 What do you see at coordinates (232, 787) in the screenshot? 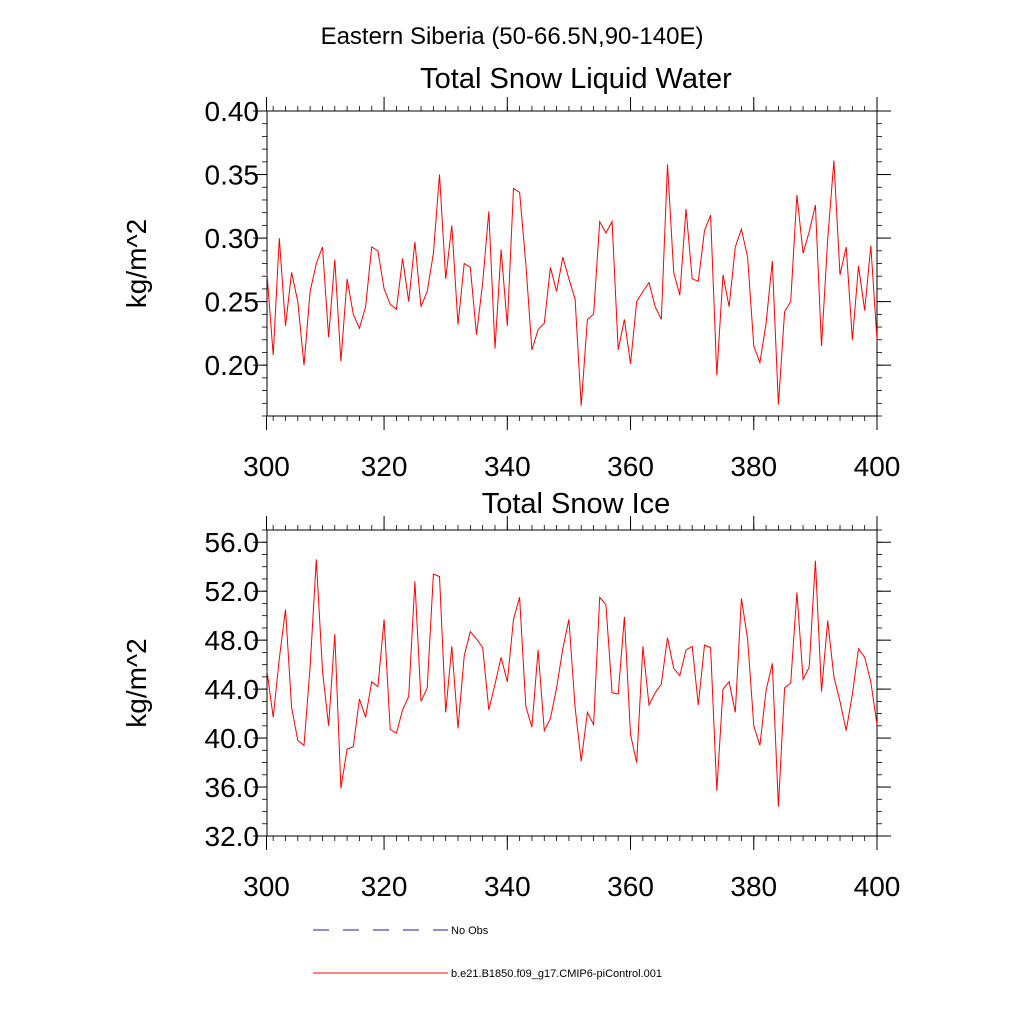
I see `chart1-snow-ice-ytick-label: 36.0` at bounding box center [232, 787].